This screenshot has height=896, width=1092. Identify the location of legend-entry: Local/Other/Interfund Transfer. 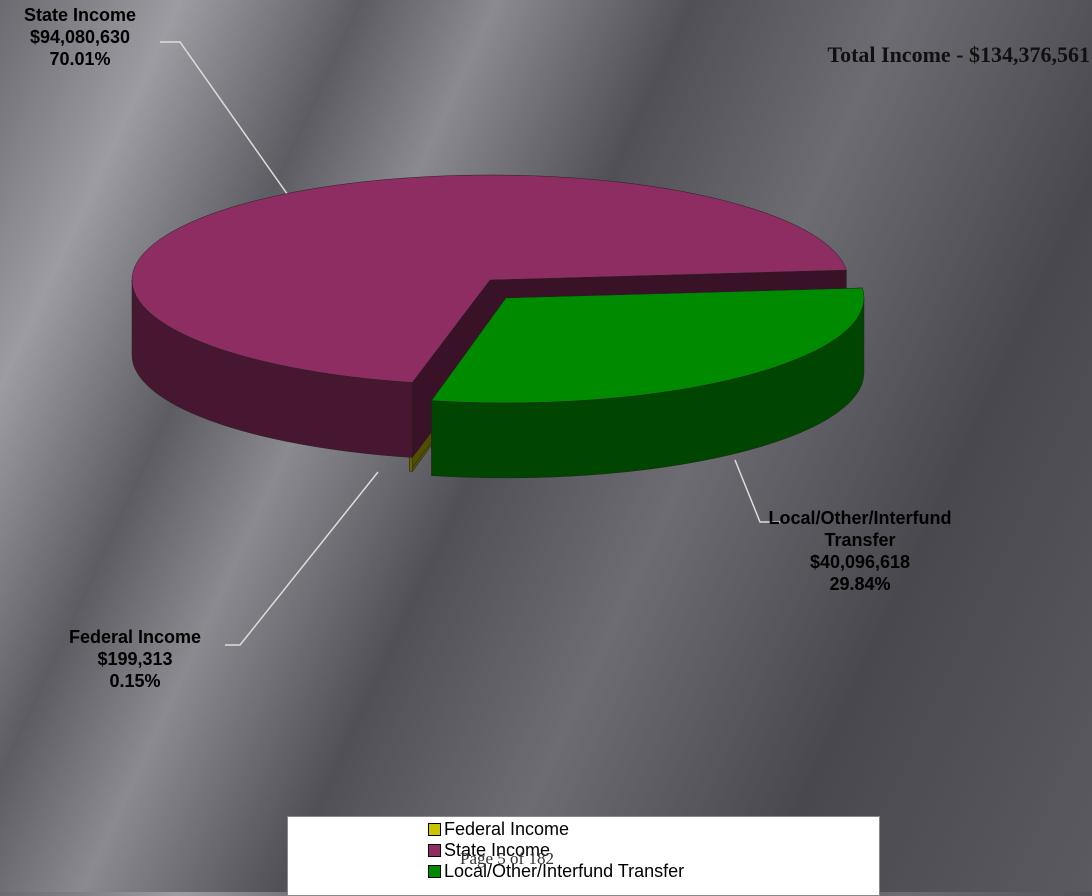
(653, 871).